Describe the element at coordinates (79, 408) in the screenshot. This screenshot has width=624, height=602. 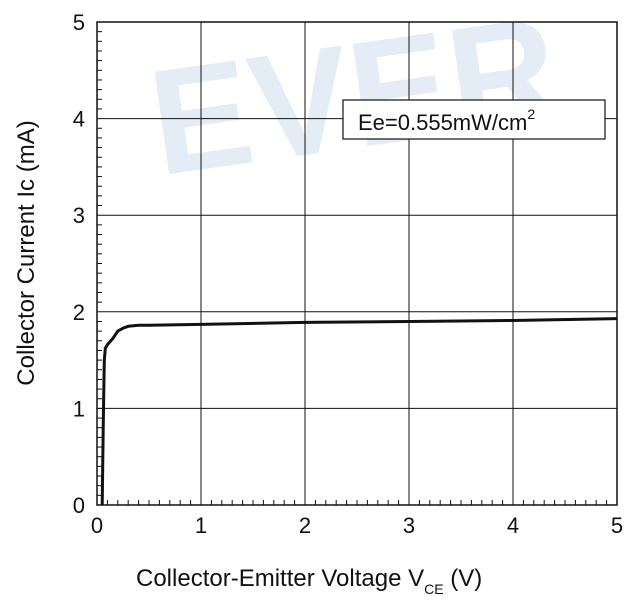
I see `y-tick-label: 1` at that location.